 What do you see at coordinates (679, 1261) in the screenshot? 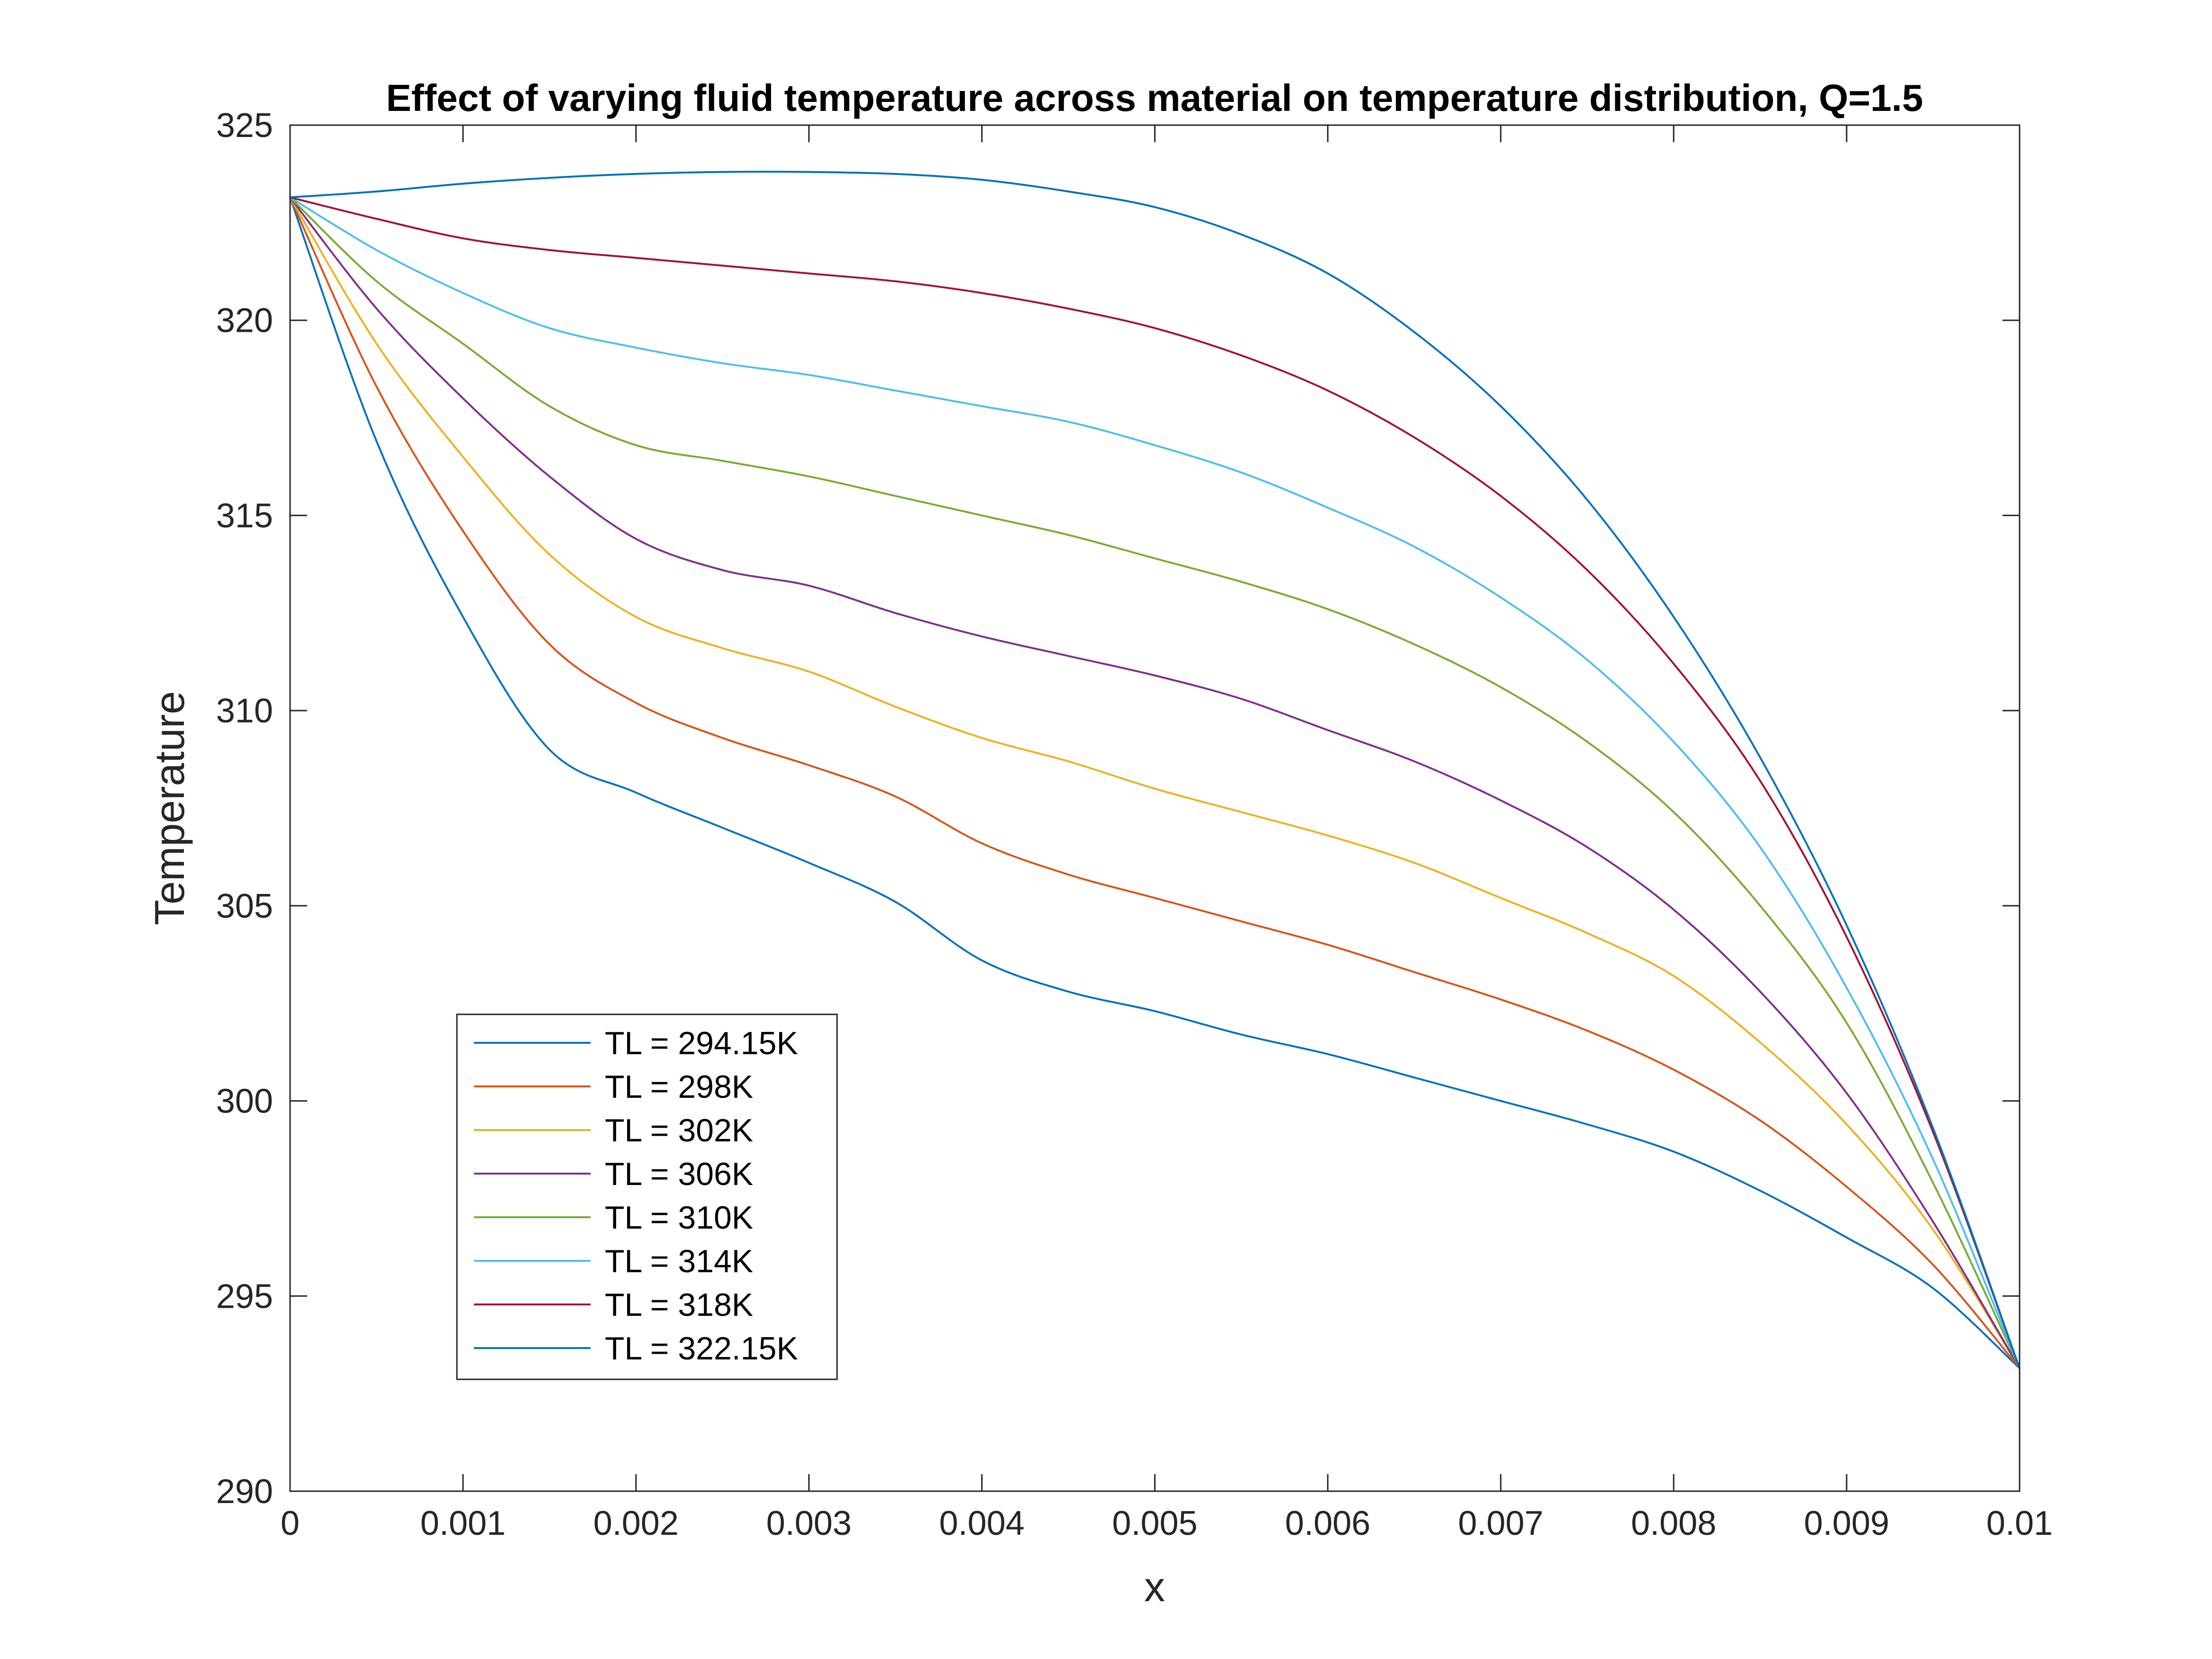
I see `legend-label-6: TL = 314K` at bounding box center [679, 1261].